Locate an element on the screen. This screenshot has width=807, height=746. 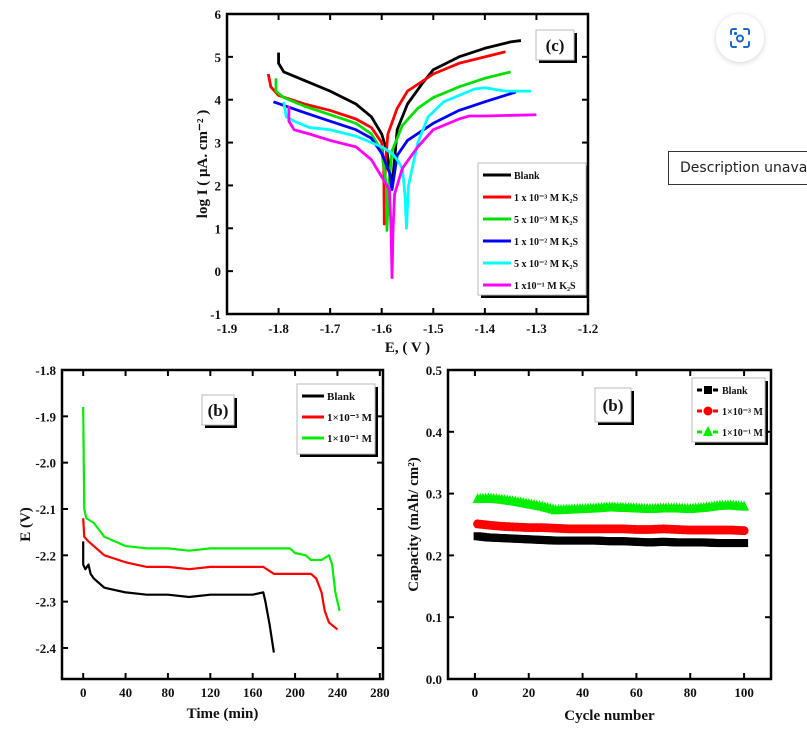
legend-item: 5 x 10⁻³ M K₂S is located at coordinates (530, 220).